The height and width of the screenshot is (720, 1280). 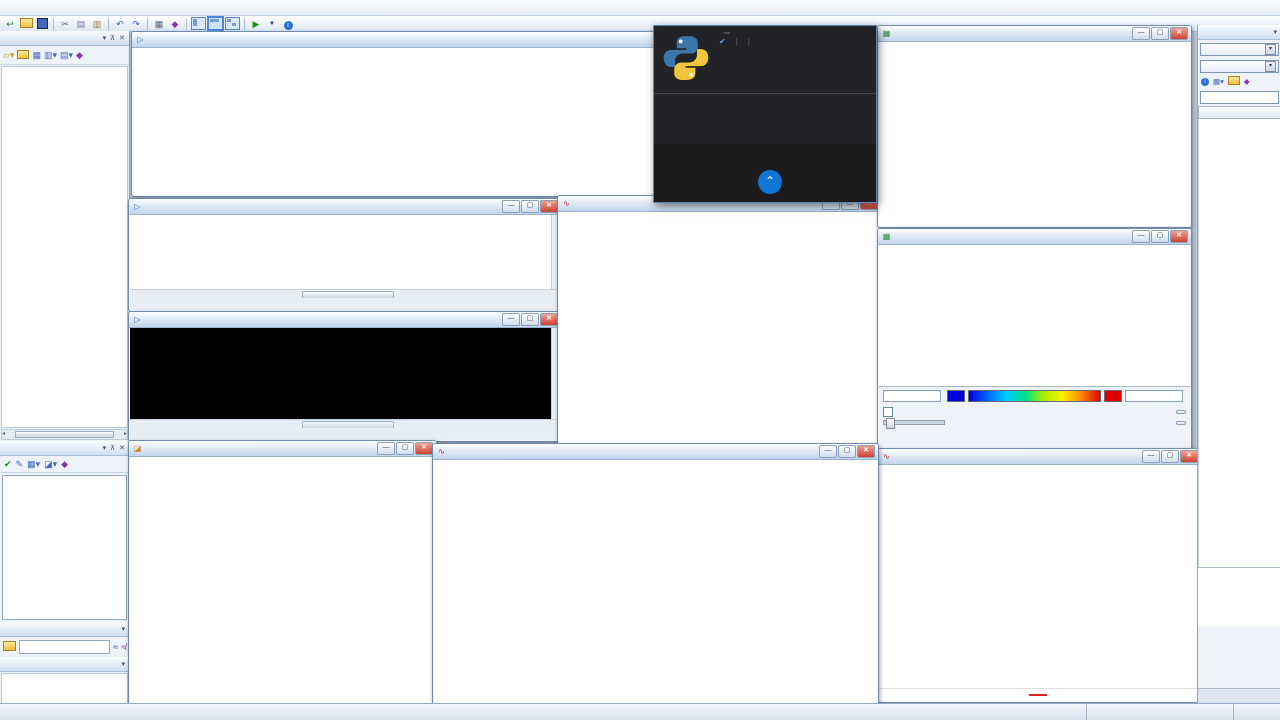 I want to click on evm-titlebar: ∿ — ▢ ✕, so click(x=655, y=452).